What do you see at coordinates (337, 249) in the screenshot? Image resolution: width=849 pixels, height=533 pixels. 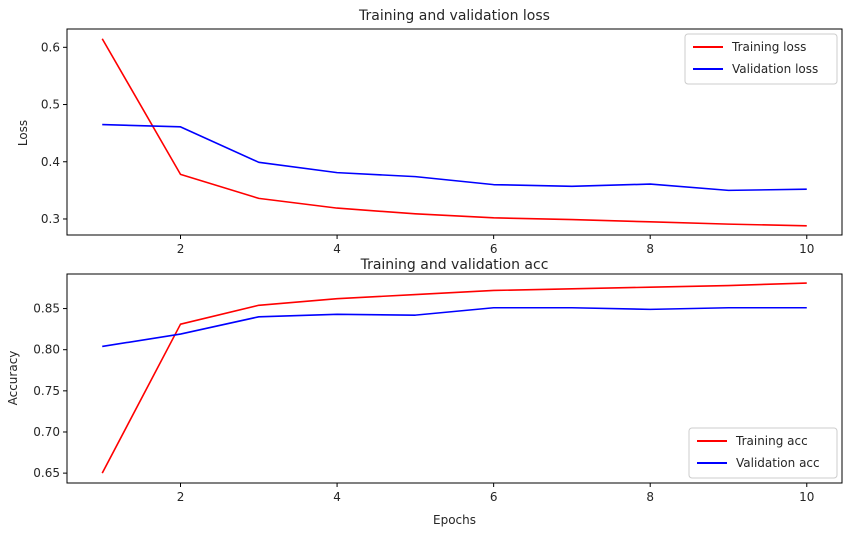 I see `loss-x-tick-label: 4` at bounding box center [337, 249].